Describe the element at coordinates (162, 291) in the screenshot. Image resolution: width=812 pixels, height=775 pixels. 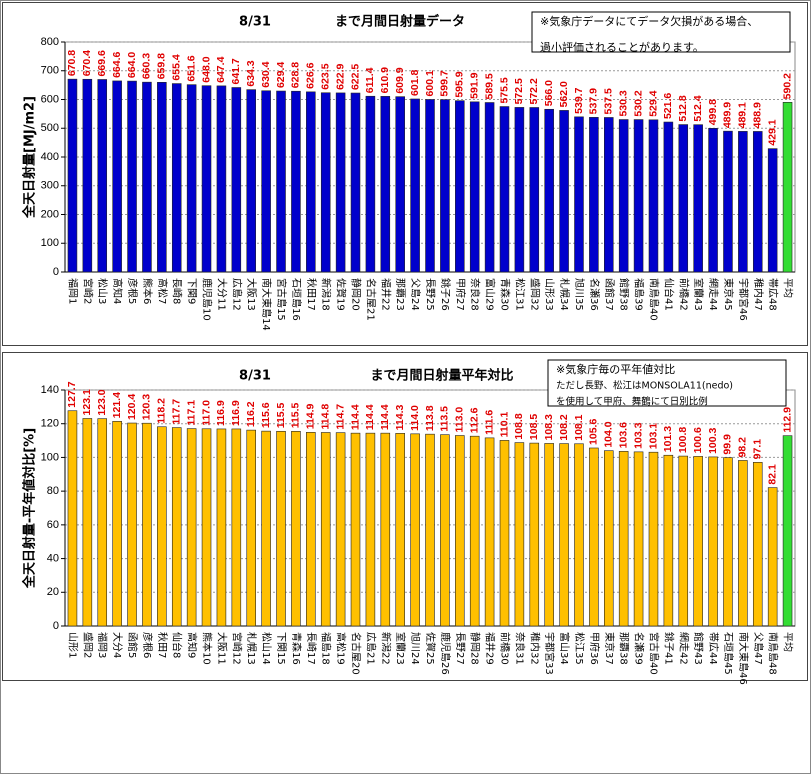
I see `x-tick-label: 高松7` at that location.